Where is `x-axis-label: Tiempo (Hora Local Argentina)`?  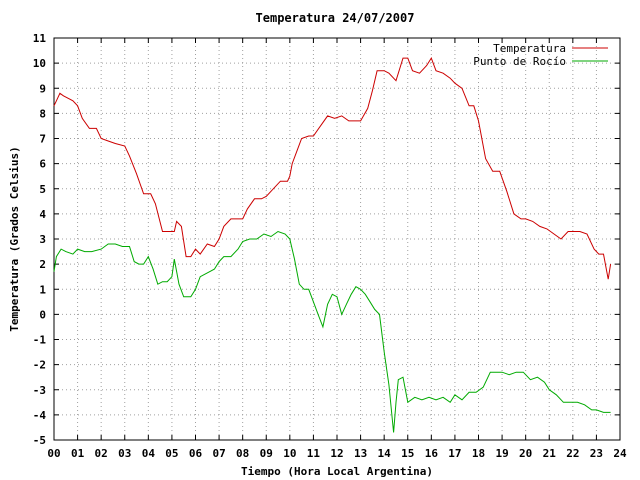 x-axis-label: Tiempo (Hora Local Argentina) is located at coordinates (337, 471).